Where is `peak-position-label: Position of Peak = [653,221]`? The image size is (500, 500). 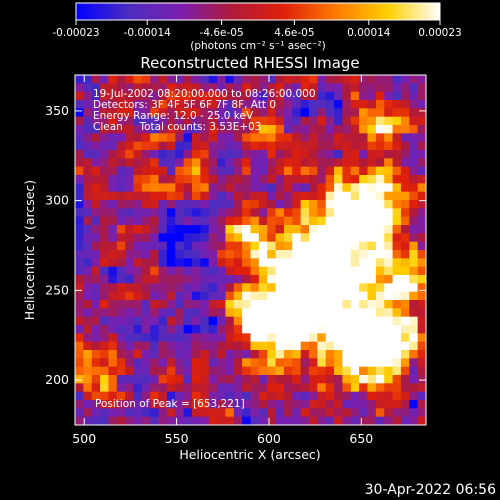 peak-position-label: Position of Peak = [653,221] is located at coordinates (170, 404).